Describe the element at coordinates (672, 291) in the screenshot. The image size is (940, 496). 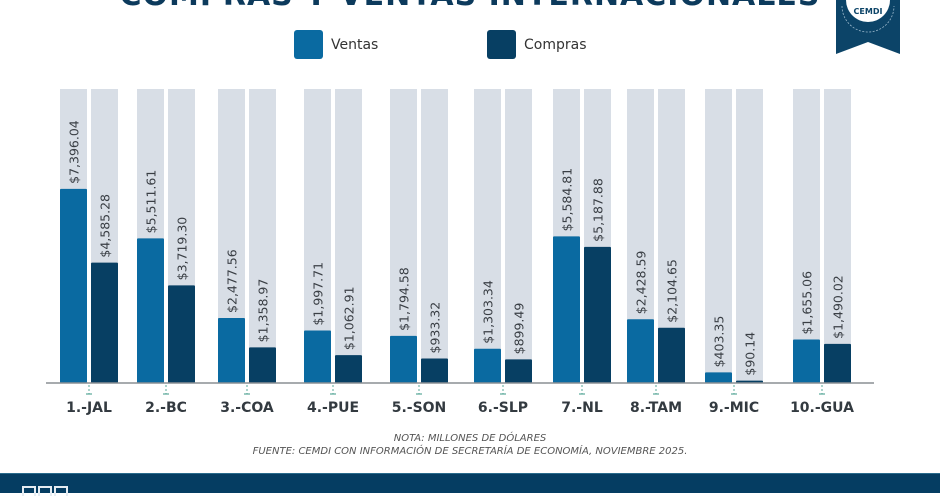
I see `data-label-compras: $2,104.65` at that location.